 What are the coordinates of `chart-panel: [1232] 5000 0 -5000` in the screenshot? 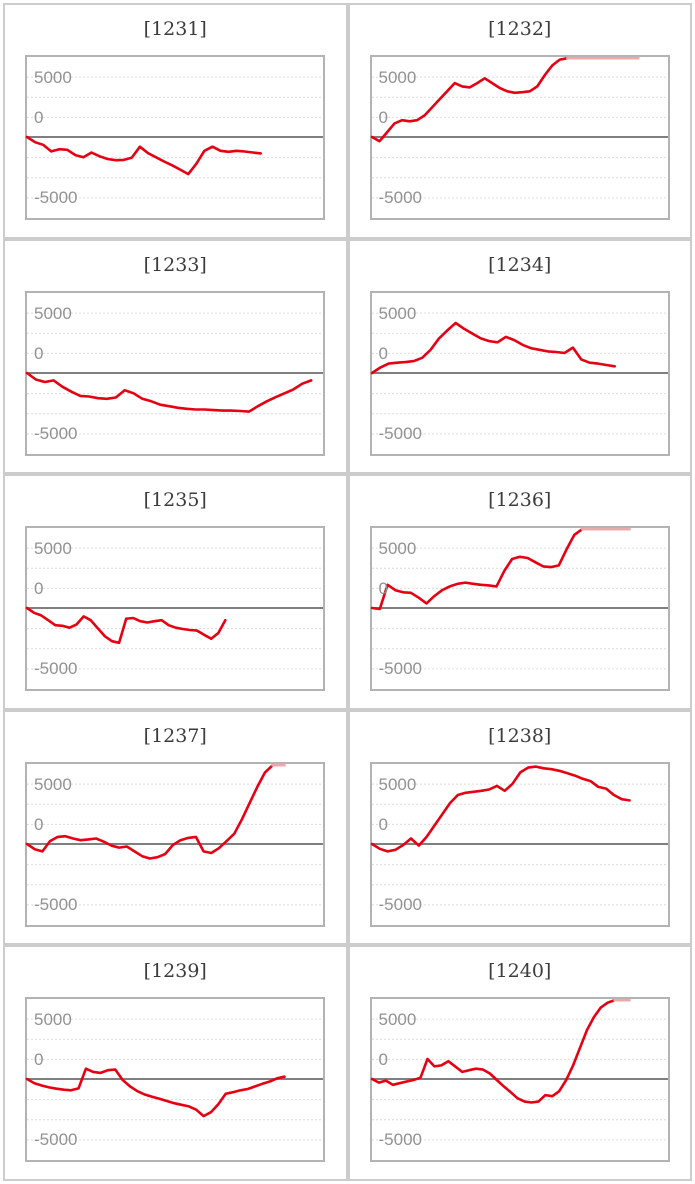 It's located at (519, 121).